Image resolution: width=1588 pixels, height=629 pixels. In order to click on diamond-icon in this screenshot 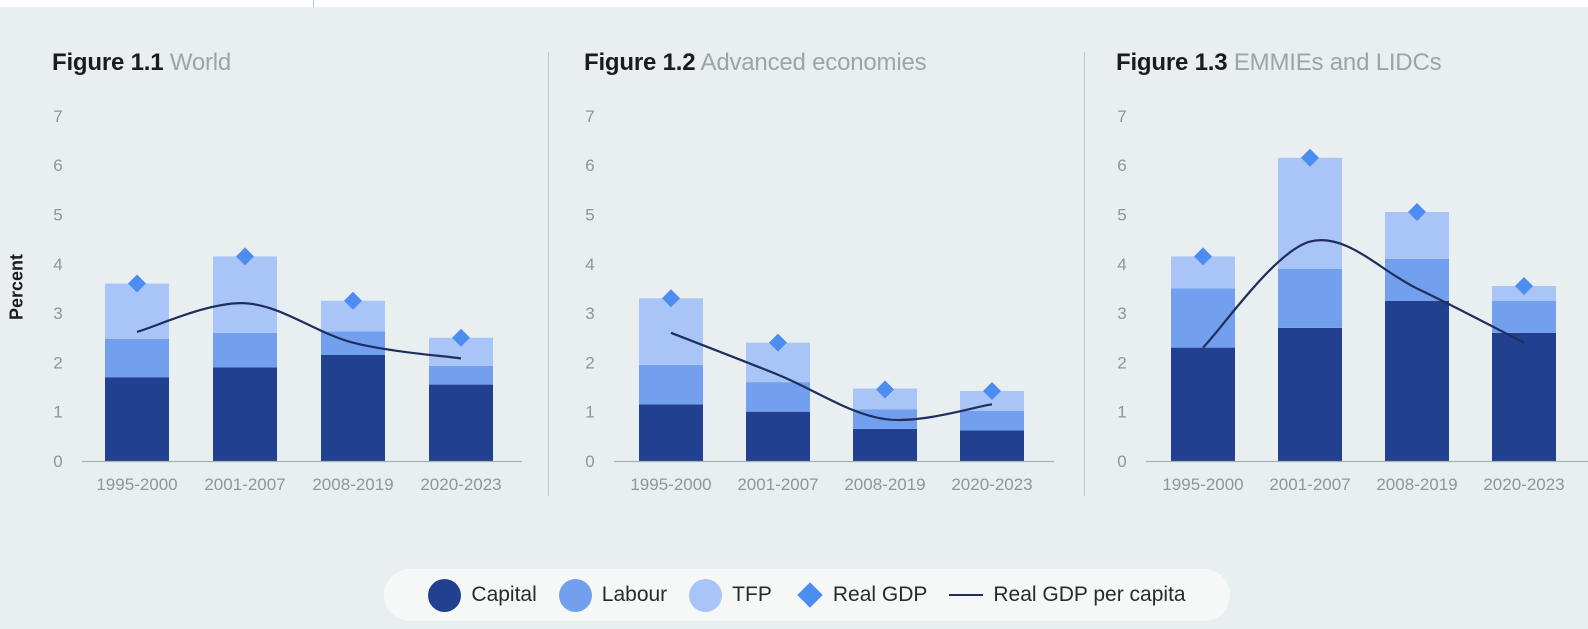, I will do `click(810, 595)`.